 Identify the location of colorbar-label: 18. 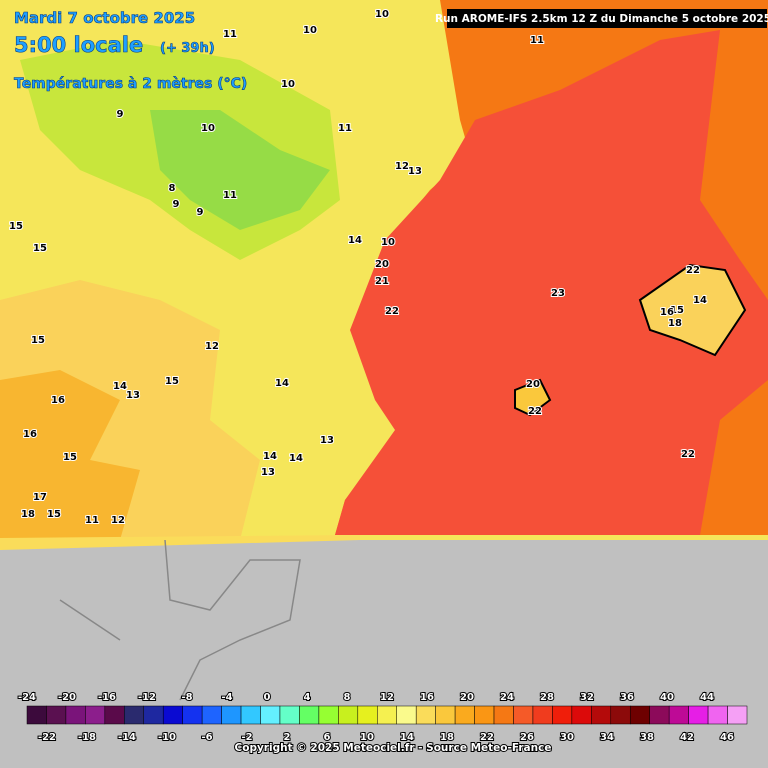
(447, 737).